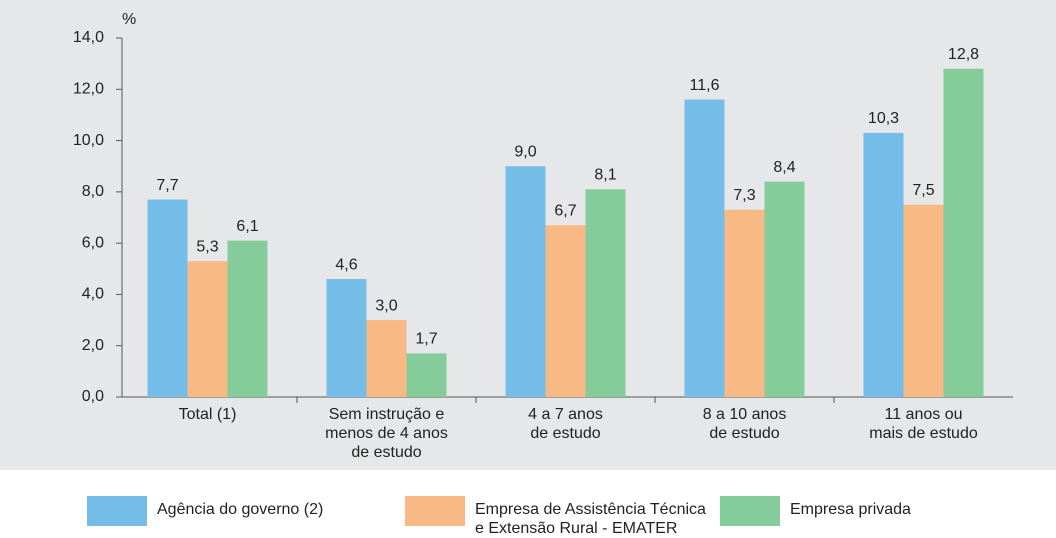 This screenshot has width=1056, height=538. What do you see at coordinates (93, 294) in the screenshot?
I see `y-tick-label: 4,0` at bounding box center [93, 294].